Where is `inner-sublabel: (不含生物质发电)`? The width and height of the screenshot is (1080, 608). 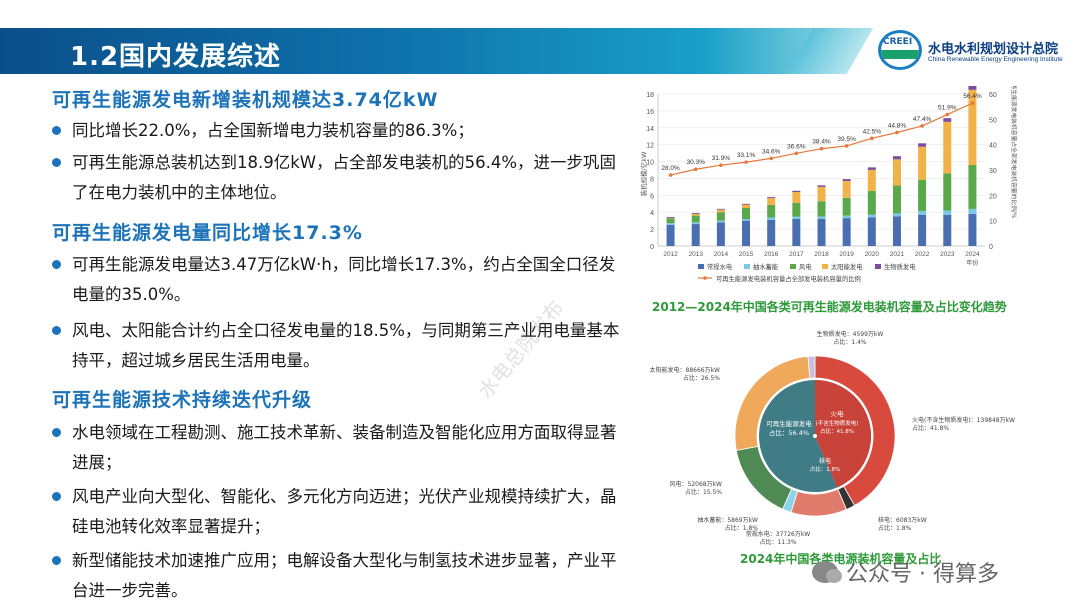 inner-sublabel: (不含生物质发电) is located at coordinates (837, 423).